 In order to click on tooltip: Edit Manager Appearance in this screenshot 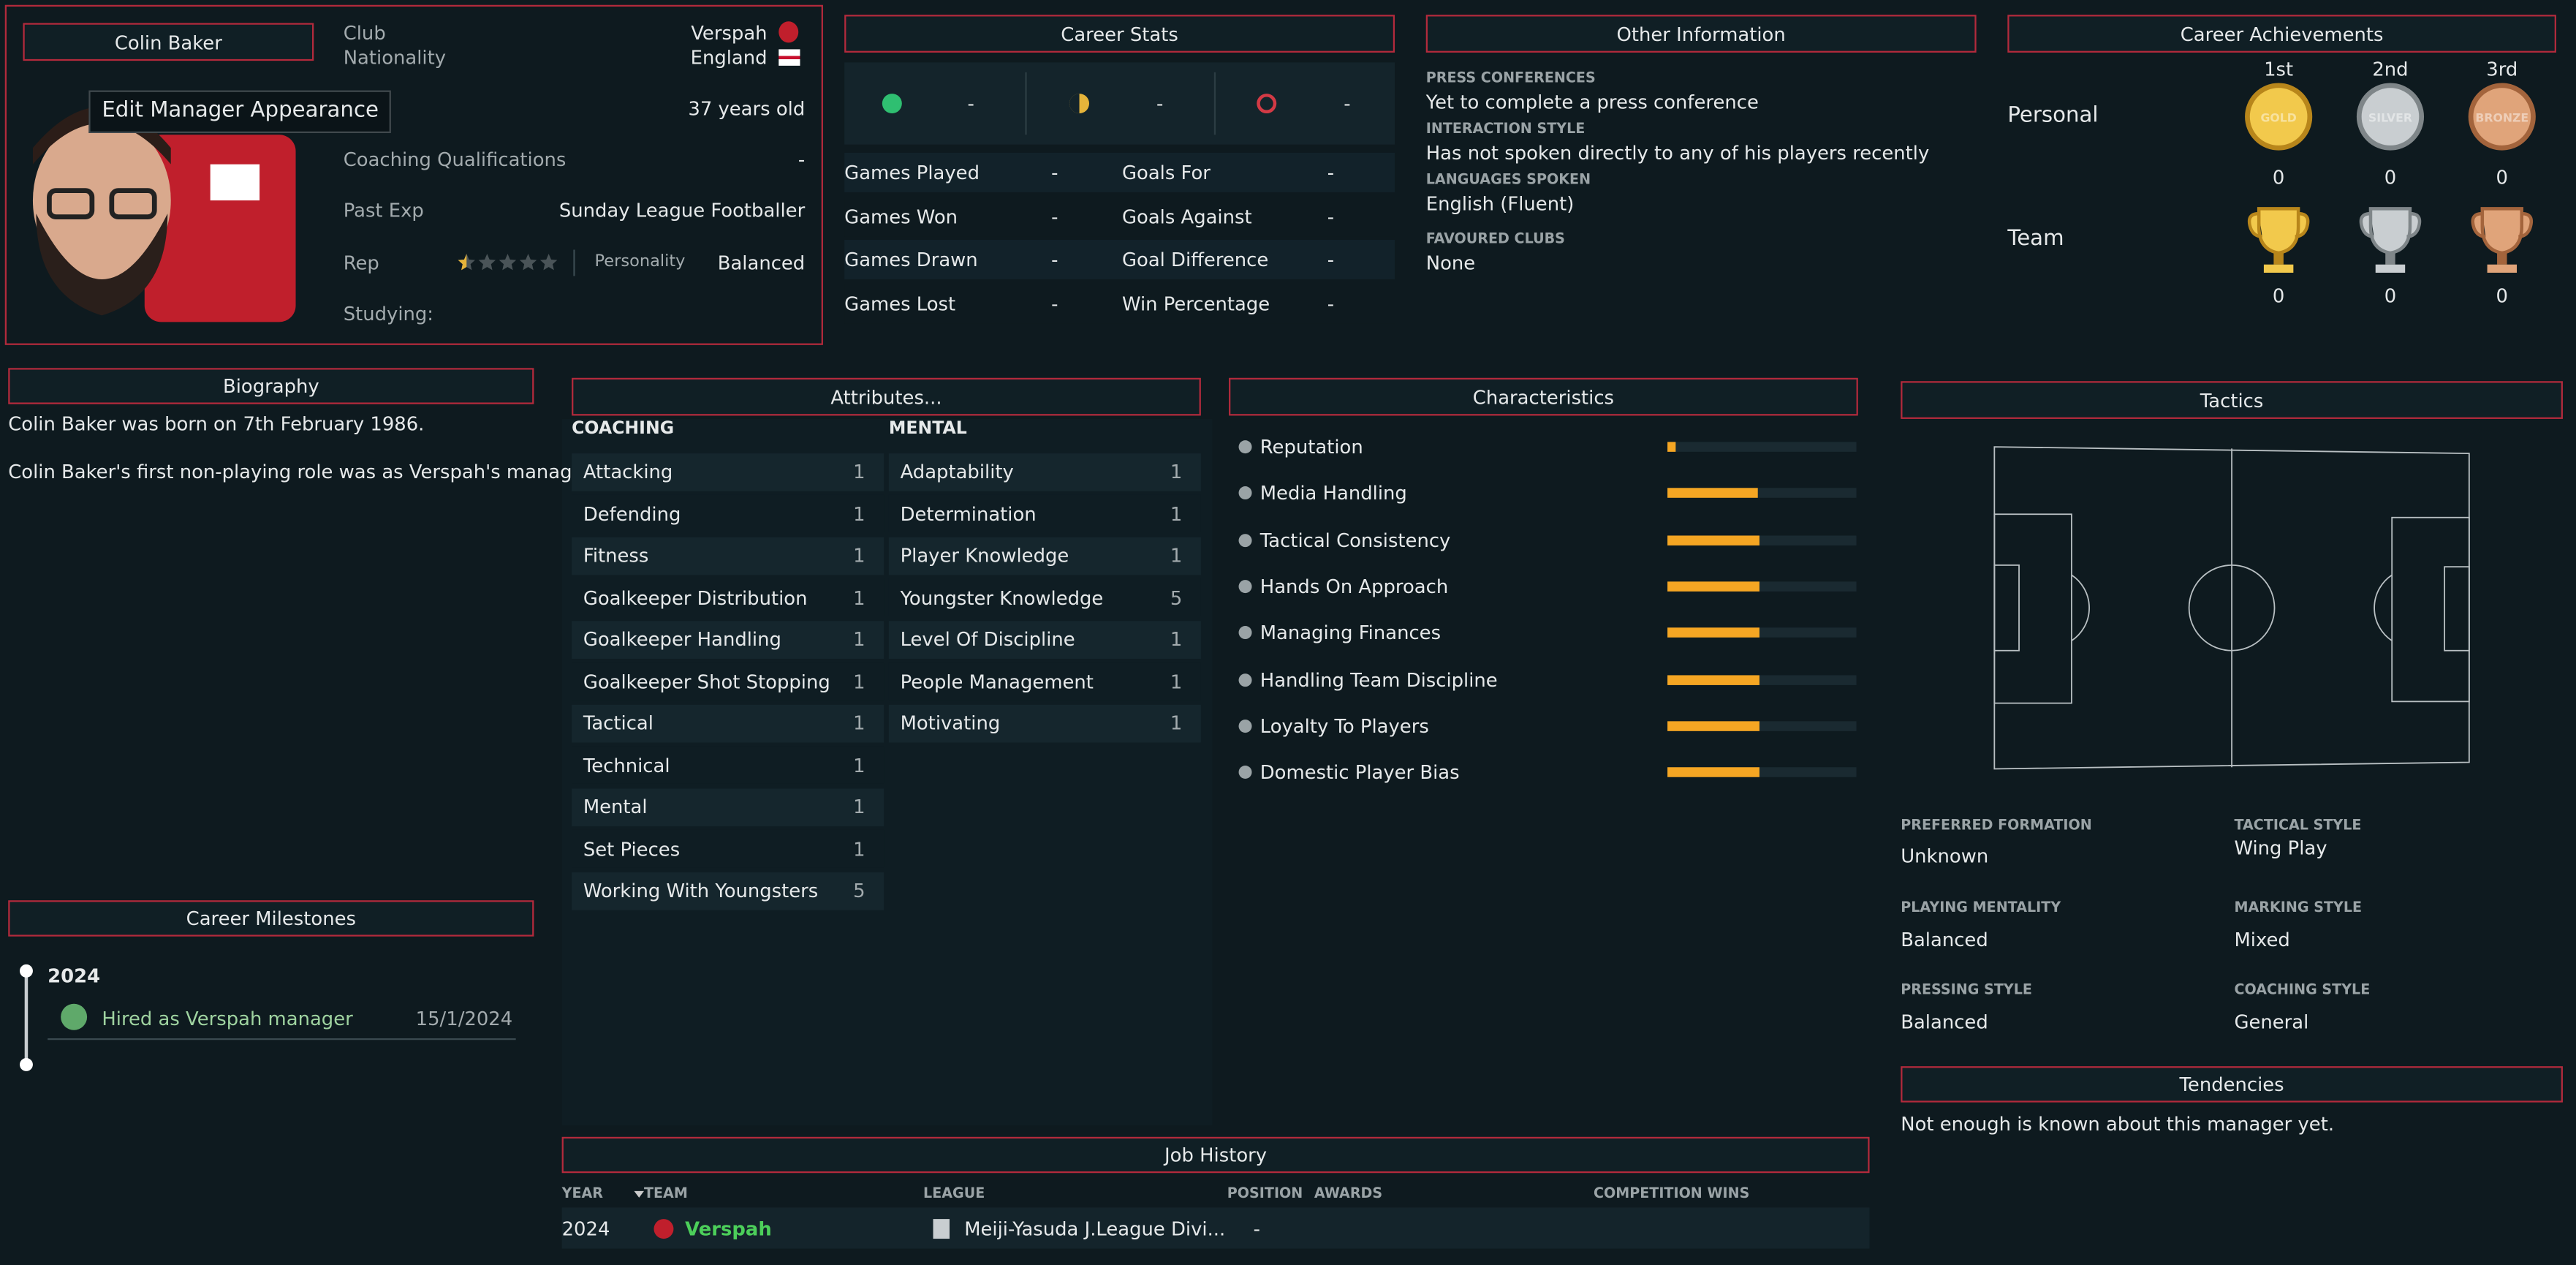, I will do `click(240, 112)`.